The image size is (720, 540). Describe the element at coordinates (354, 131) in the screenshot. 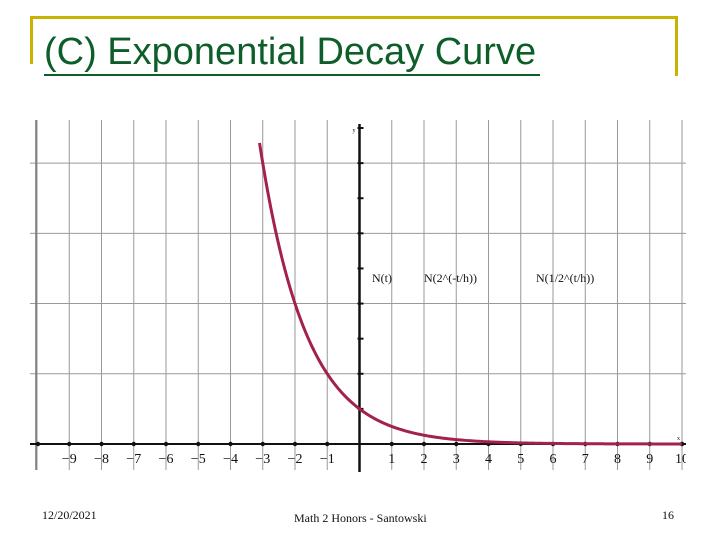

I see `y-axis-label: y` at that location.